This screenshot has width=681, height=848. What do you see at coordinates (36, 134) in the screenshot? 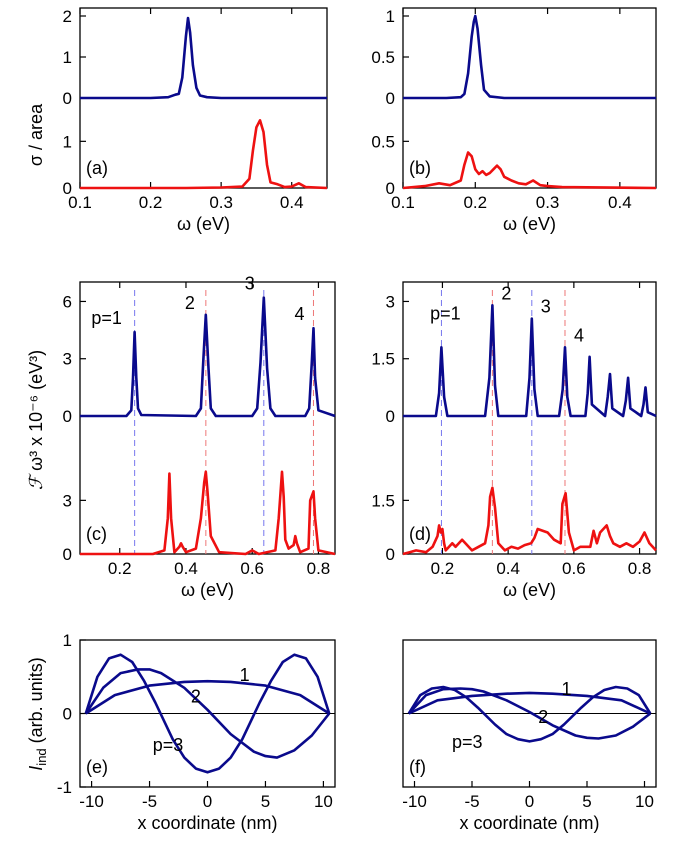
I see `ylabel-top: σ / area` at bounding box center [36, 134].